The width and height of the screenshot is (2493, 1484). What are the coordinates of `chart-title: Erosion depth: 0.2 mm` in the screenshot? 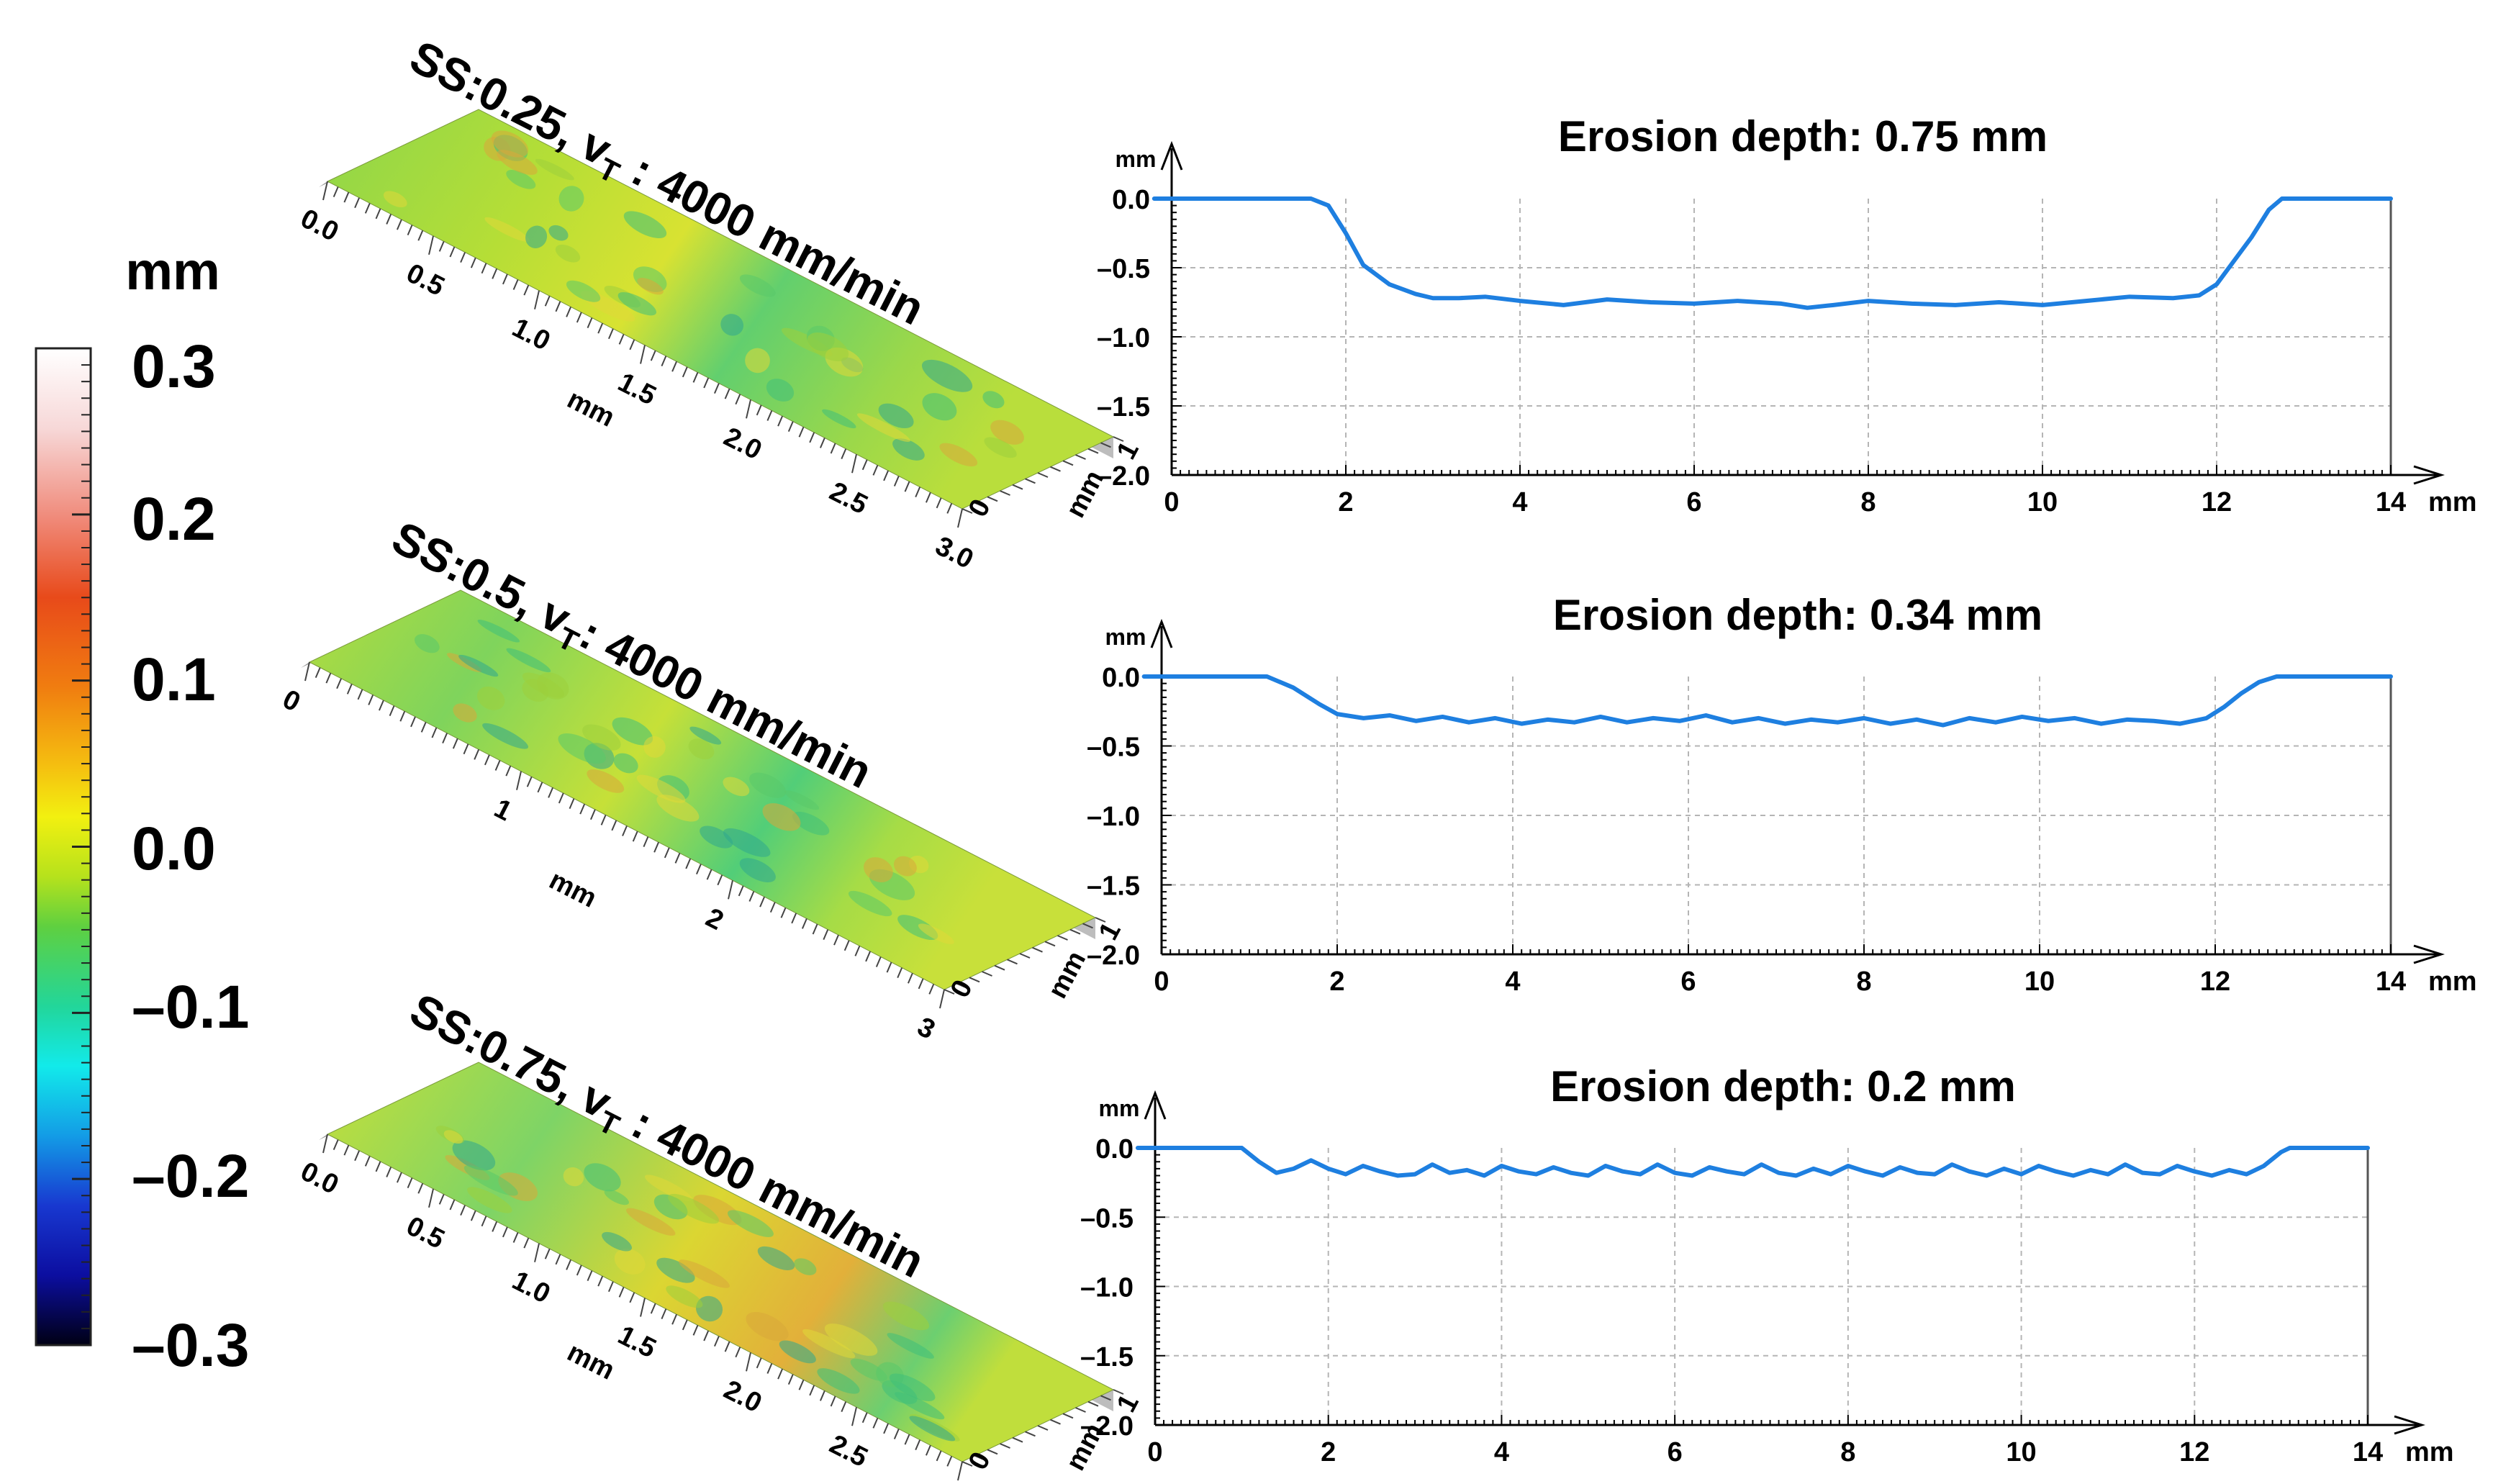 It's located at (1783, 1086).